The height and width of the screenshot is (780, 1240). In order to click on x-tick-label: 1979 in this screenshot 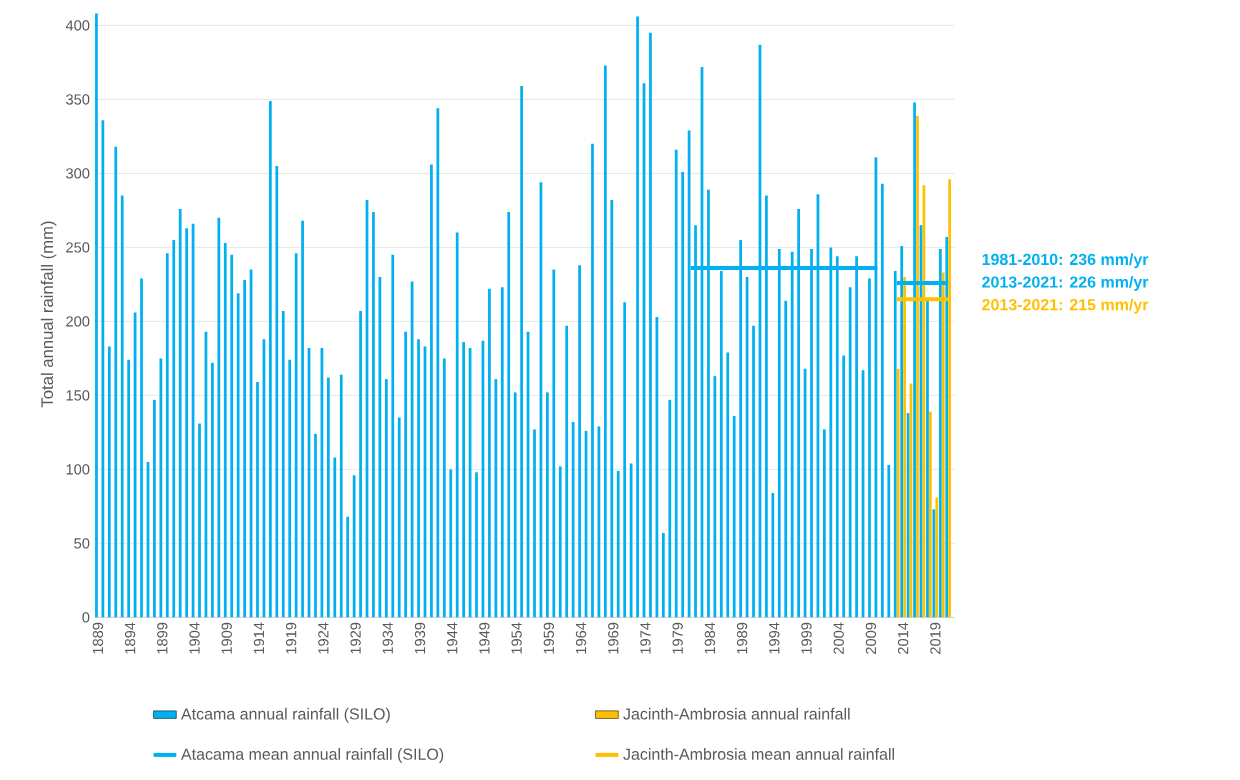, I will do `click(677, 638)`.